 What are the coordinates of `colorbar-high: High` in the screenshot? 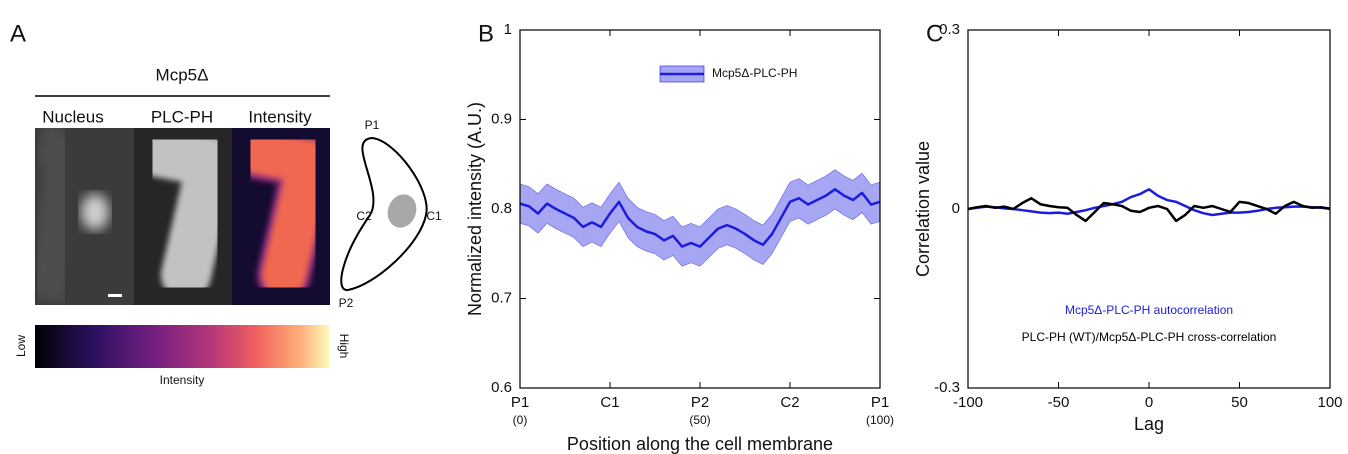 It's located at (344, 346).